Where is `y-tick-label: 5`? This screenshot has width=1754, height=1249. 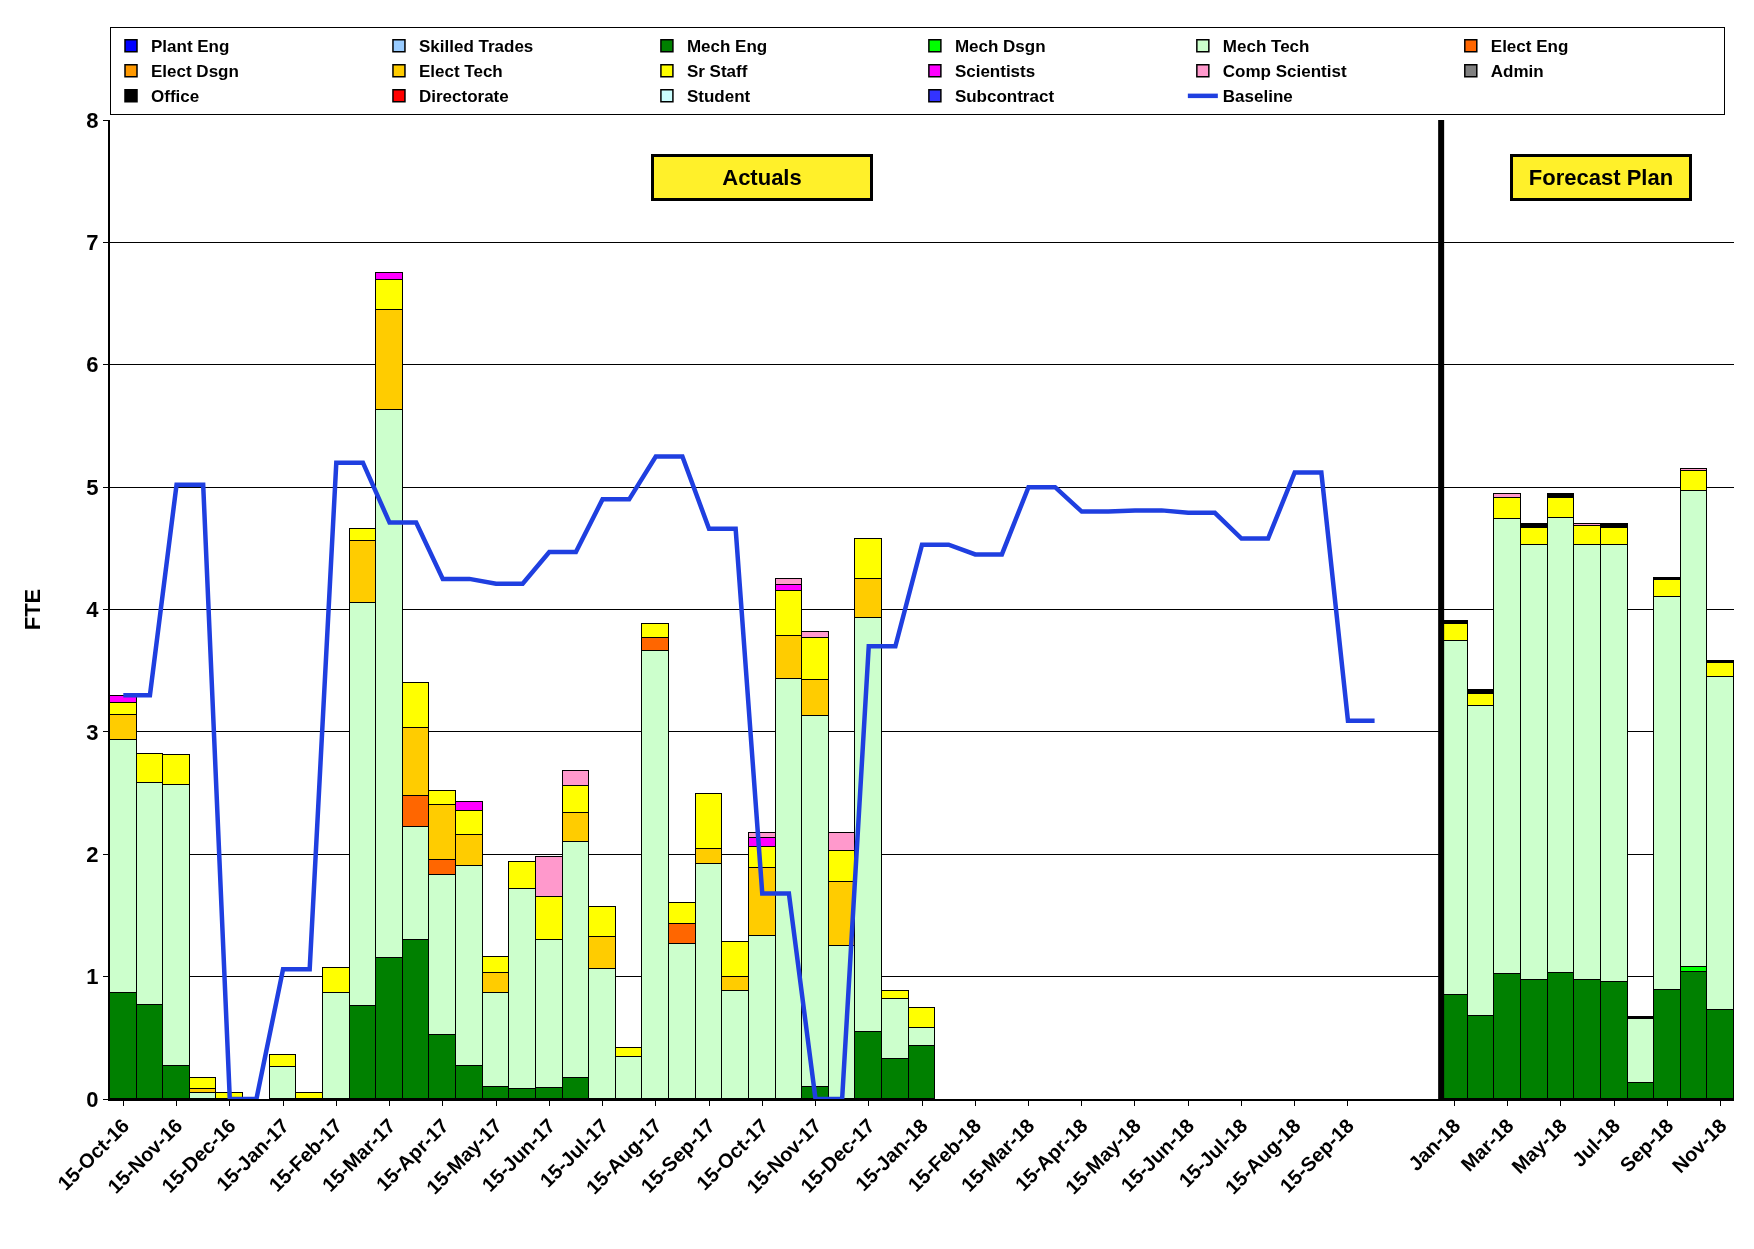 y-tick-label: 5 is located at coordinates (92, 487).